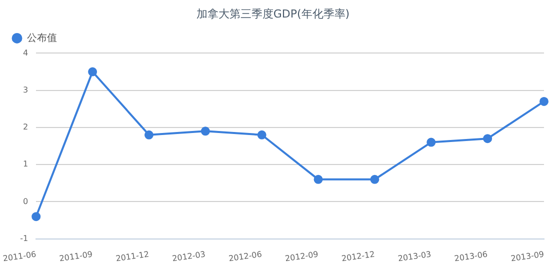 The width and height of the screenshot is (550, 271). I want to click on x-tick-label: 2012-12, so click(358, 257).